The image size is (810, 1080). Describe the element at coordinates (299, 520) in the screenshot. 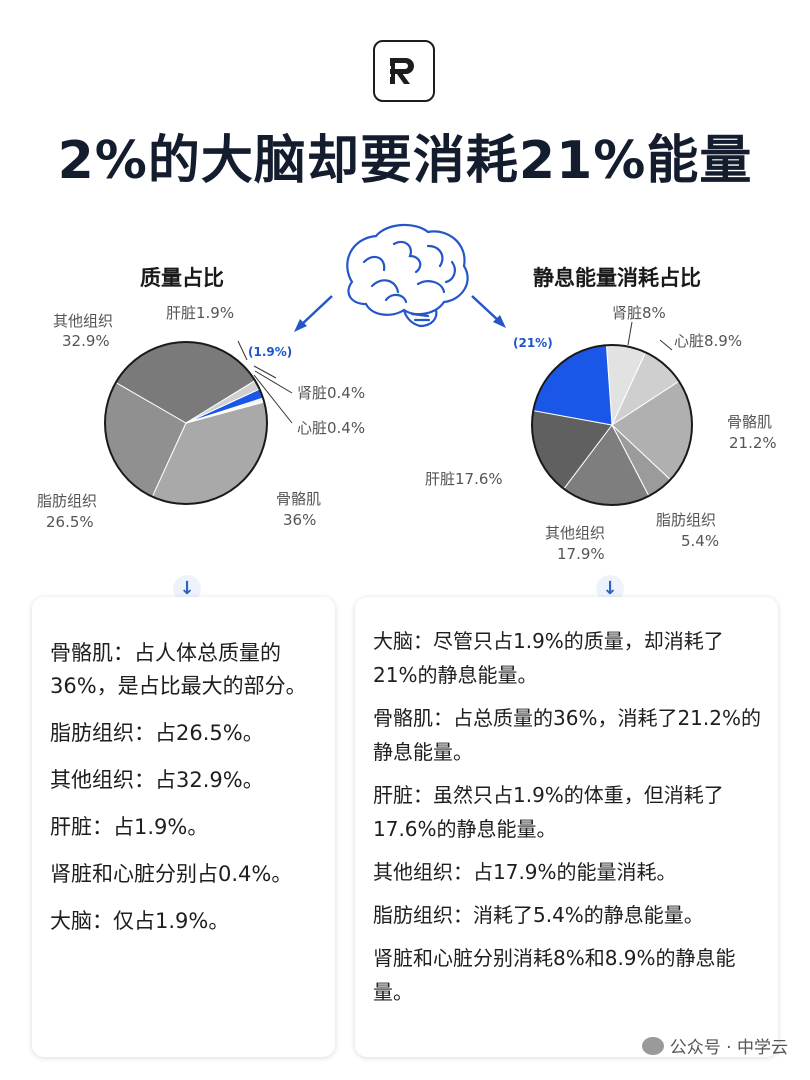

I see `label-mass-muscle-value: 36%` at that location.